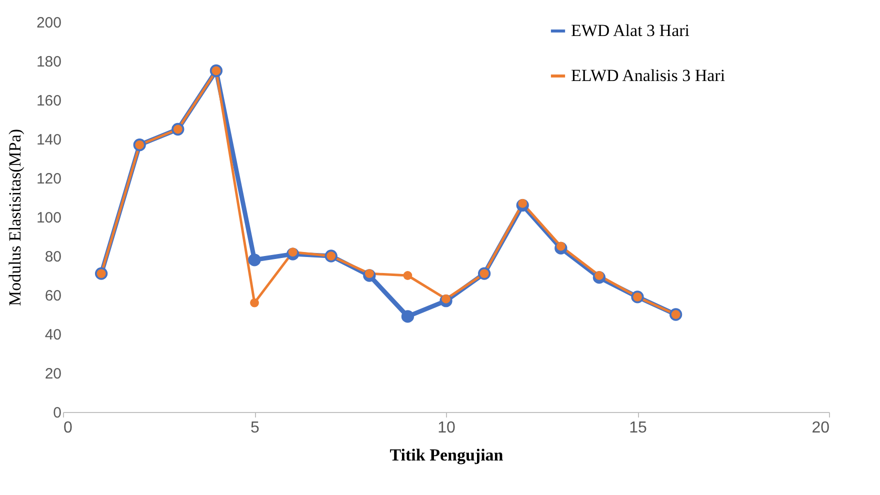  Describe the element at coordinates (49, 179) in the screenshot. I see `y-tick-label: 120` at that location.